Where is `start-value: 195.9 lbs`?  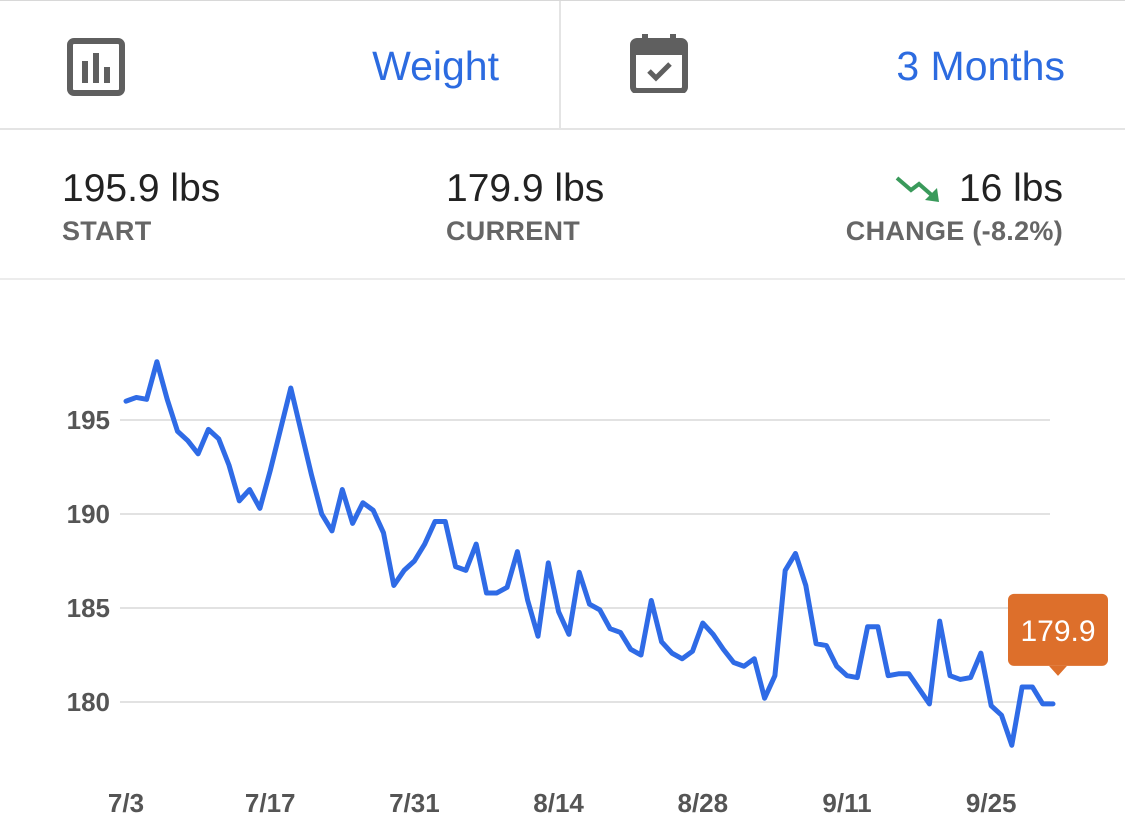 start-value: 195.9 lbs is located at coordinates (141, 188).